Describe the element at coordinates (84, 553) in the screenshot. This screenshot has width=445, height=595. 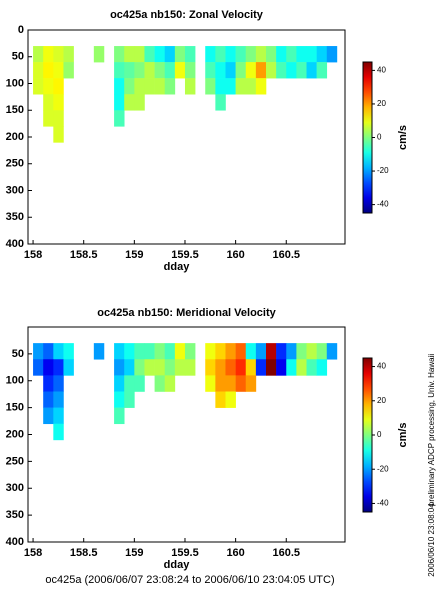
I see `x-tick-label: 158.5` at that location.